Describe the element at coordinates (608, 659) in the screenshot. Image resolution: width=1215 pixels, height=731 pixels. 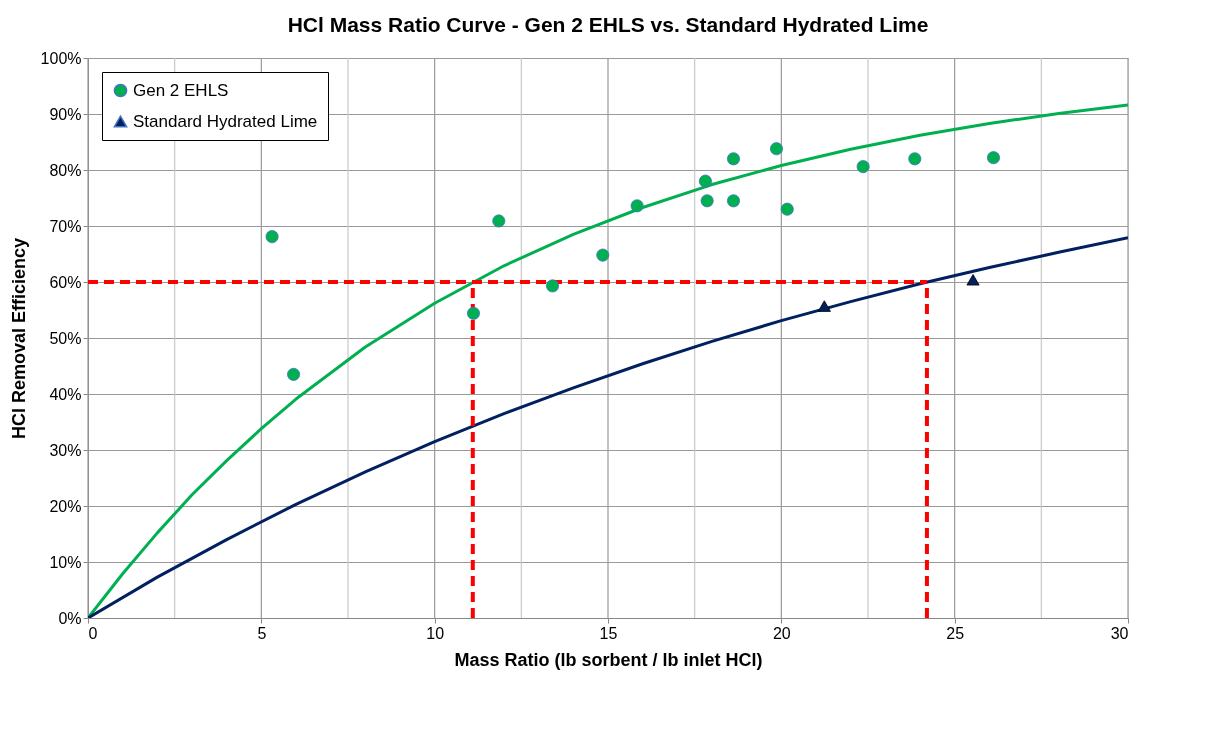
I see `x-axis-title: Mass Ratio (lb sorbent / lb inlet HCl)` at that location.